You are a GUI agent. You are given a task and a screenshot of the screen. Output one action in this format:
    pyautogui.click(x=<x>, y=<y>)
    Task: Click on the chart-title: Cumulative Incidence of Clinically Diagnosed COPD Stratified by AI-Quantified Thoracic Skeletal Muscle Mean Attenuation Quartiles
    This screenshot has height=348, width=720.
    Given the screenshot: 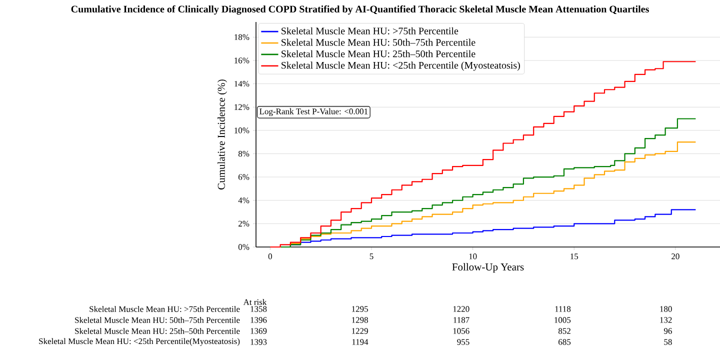 What is the action you would take?
    pyautogui.click(x=360, y=10)
    